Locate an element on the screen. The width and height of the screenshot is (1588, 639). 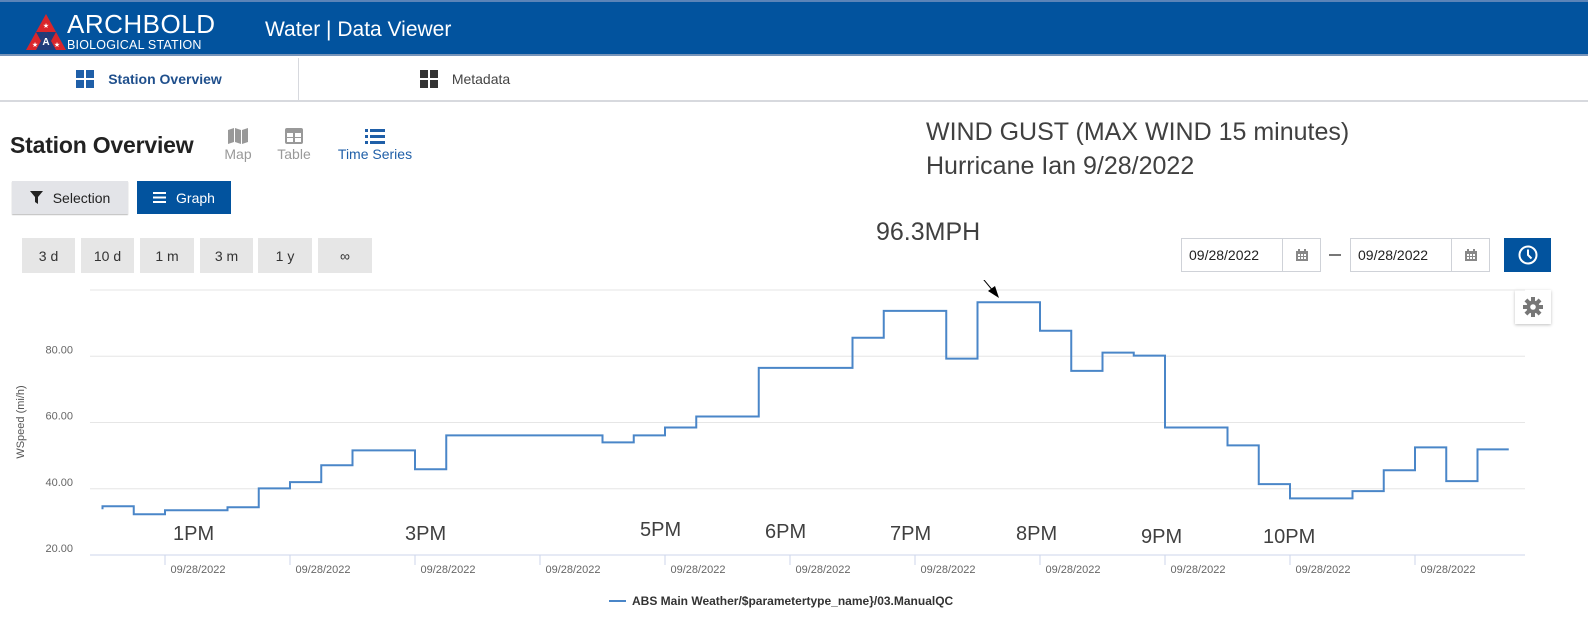
peak-arrow is located at coordinates (989, 286).